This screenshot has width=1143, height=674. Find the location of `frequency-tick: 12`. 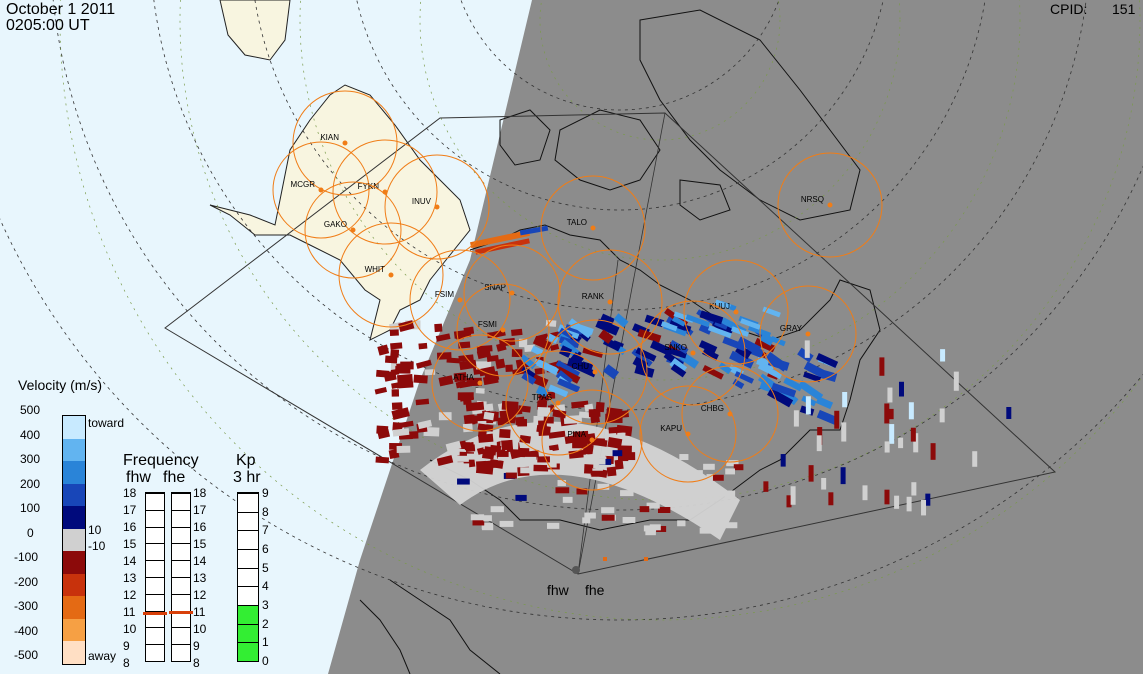

frequency-tick: 12 is located at coordinates (200, 595).